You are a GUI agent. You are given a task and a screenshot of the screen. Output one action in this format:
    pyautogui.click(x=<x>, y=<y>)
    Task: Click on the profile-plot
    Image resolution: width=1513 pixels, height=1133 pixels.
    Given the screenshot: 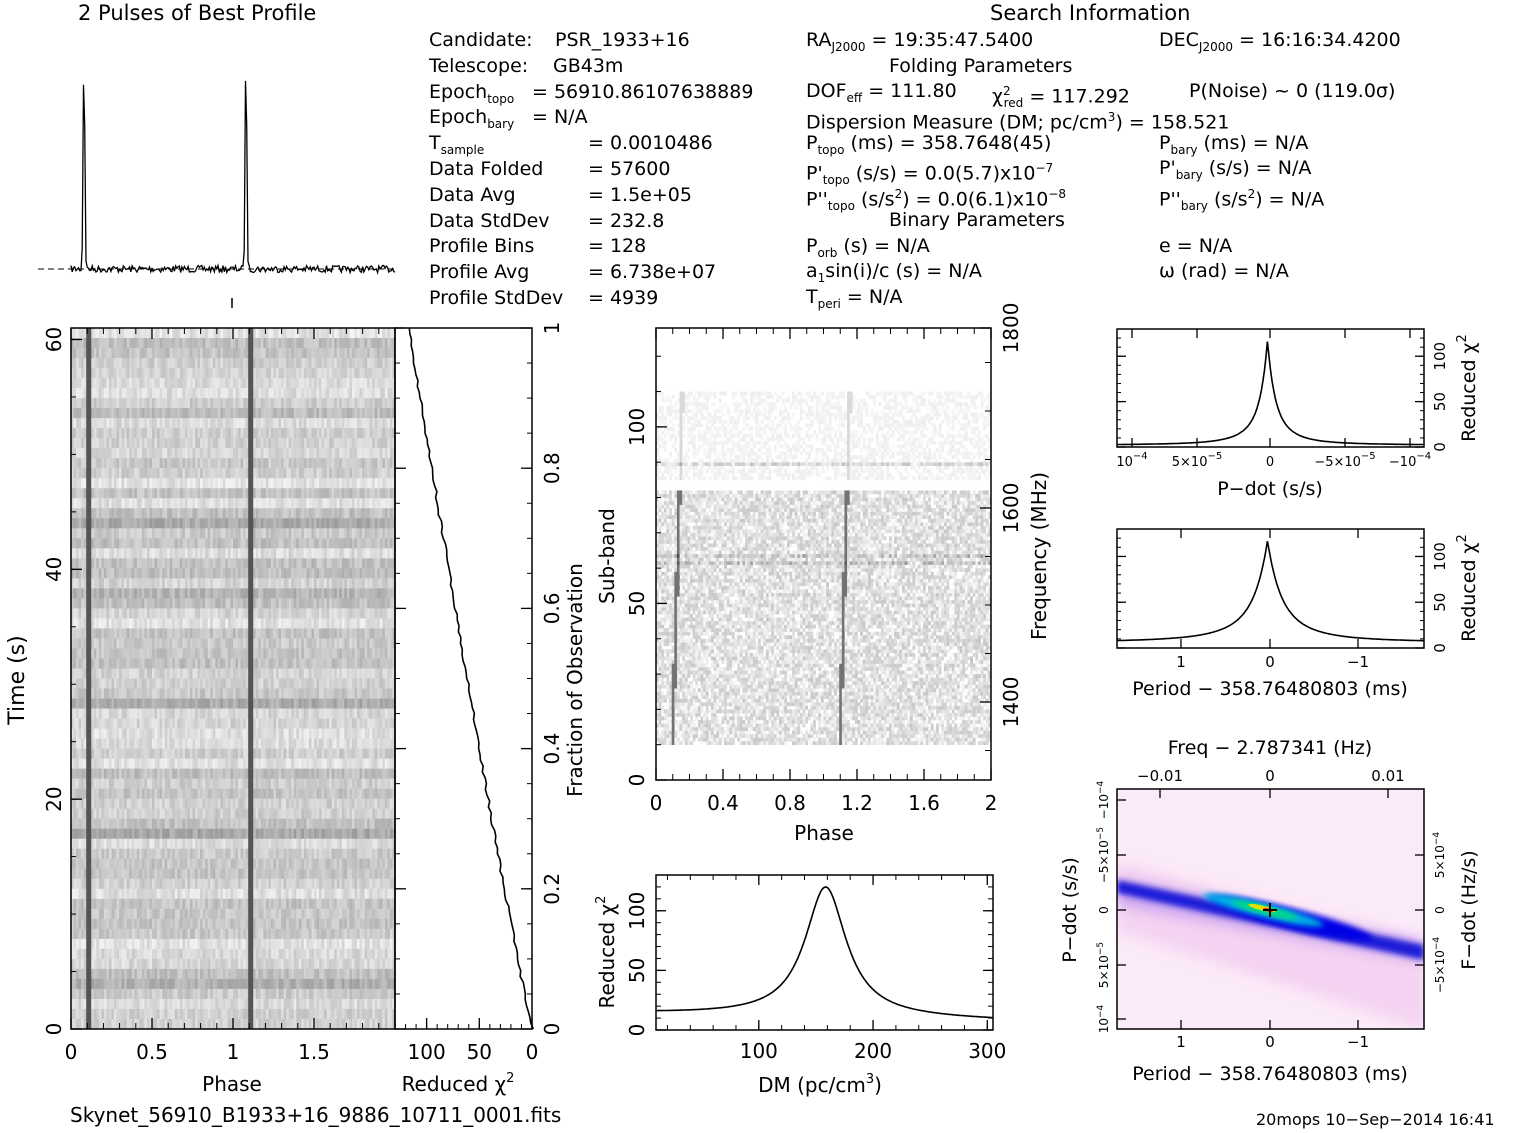 What is the action you would take?
    pyautogui.click(x=217, y=194)
    